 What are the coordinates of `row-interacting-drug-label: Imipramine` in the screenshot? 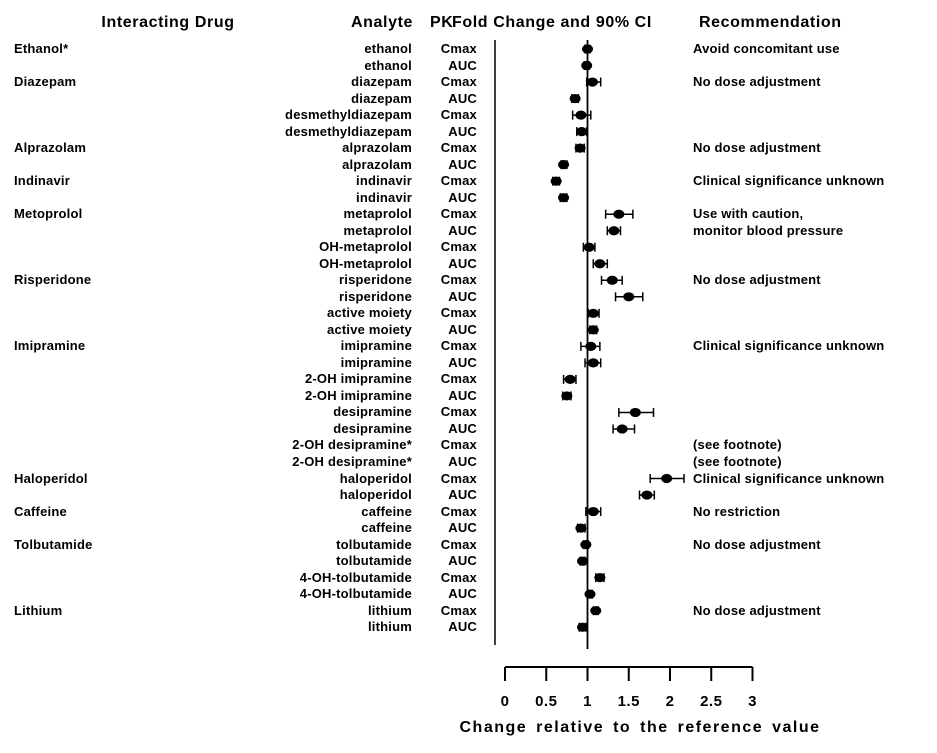 It's located at (50, 346).